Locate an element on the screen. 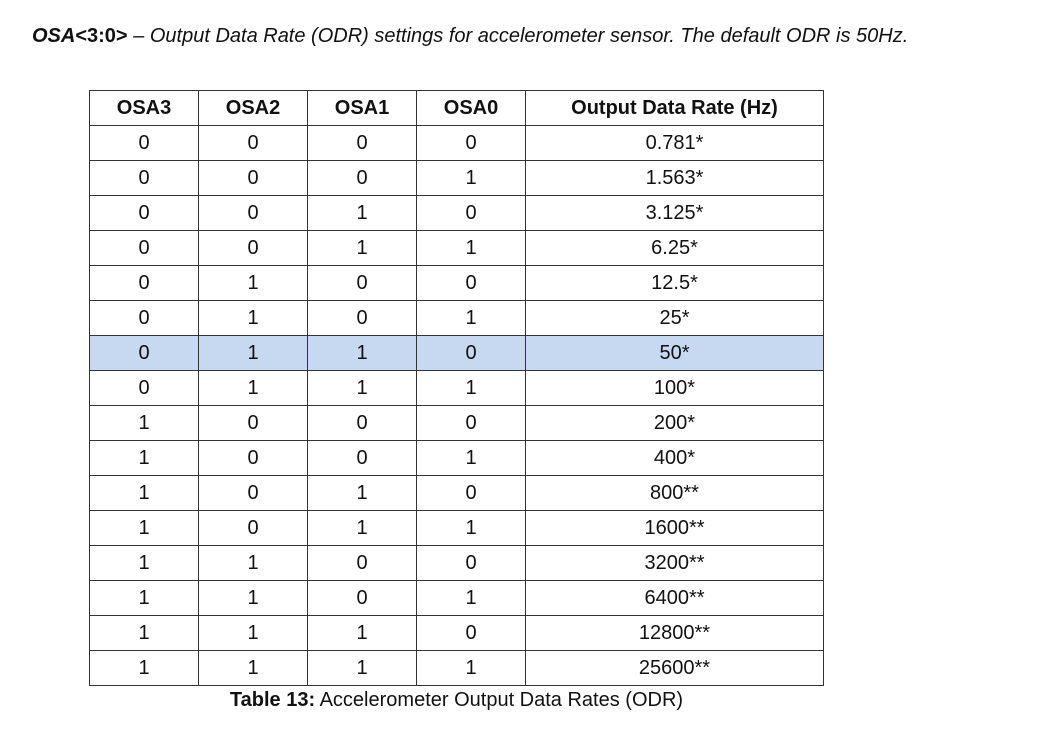 The image size is (1041, 741). cell-output-data-rate: 3.125* is located at coordinates (674, 213).